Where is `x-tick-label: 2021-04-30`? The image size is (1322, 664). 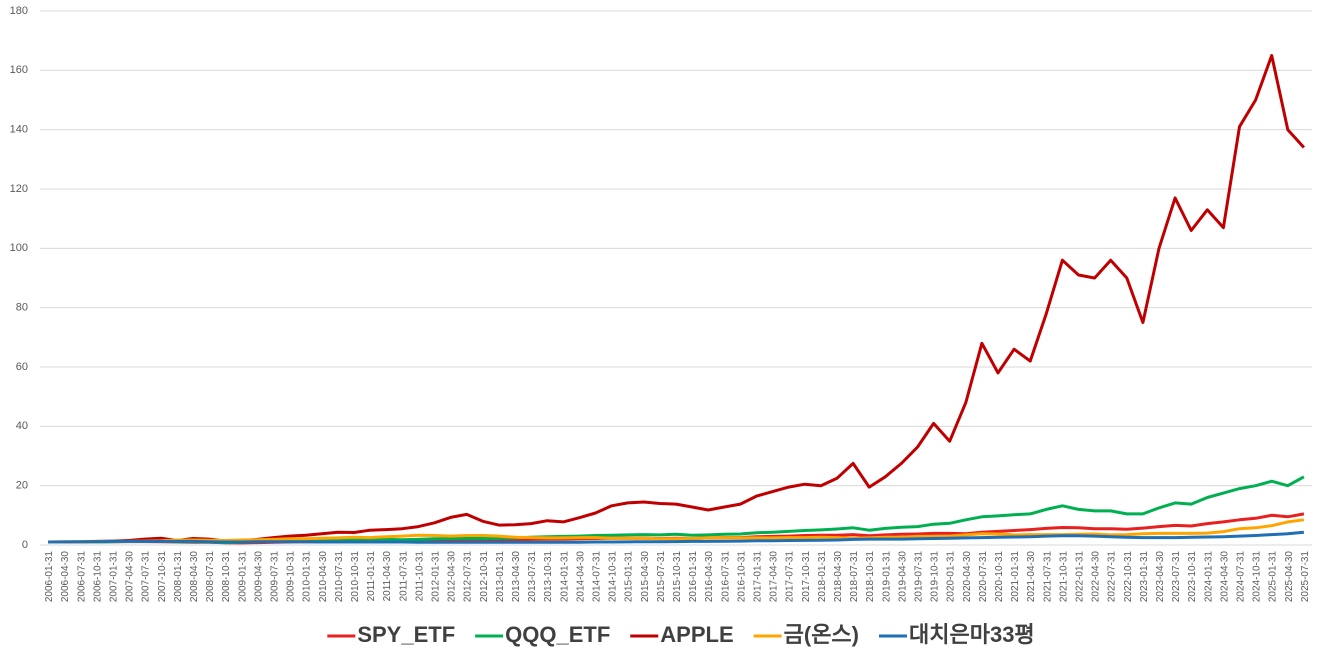
x-tick-label: 2021-04-30 is located at coordinates (1031, 577).